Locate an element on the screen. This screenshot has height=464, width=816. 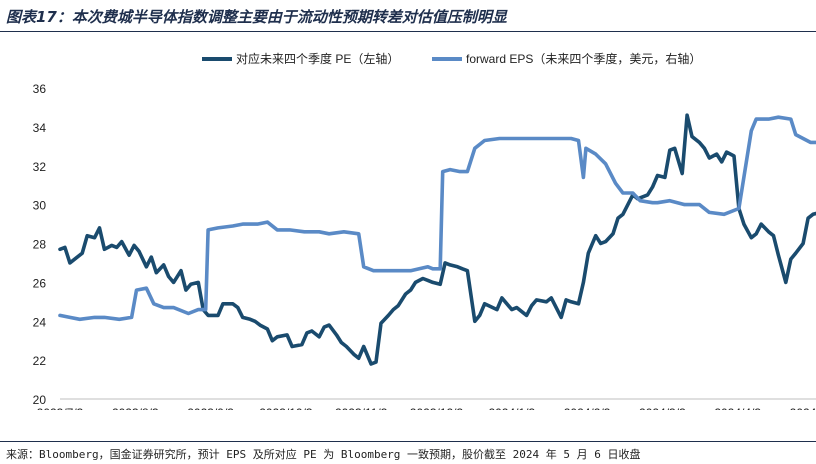
y-axis: 20 22 24 26 28 30 32 34 36 is located at coordinates (40, 244).